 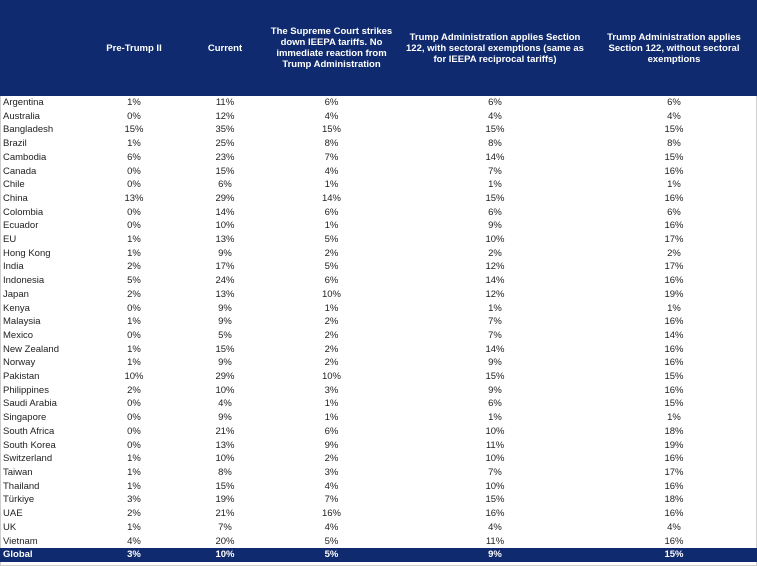 I want to click on scotus-scenario-cell: 16%, so click(x=331, y=514).